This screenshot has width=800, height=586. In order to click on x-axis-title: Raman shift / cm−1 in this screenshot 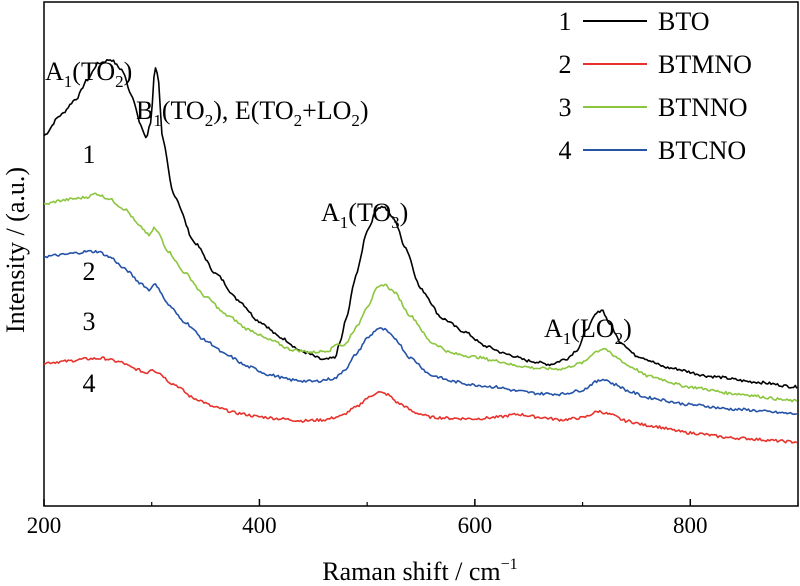, I will do `click(419, 571)`.